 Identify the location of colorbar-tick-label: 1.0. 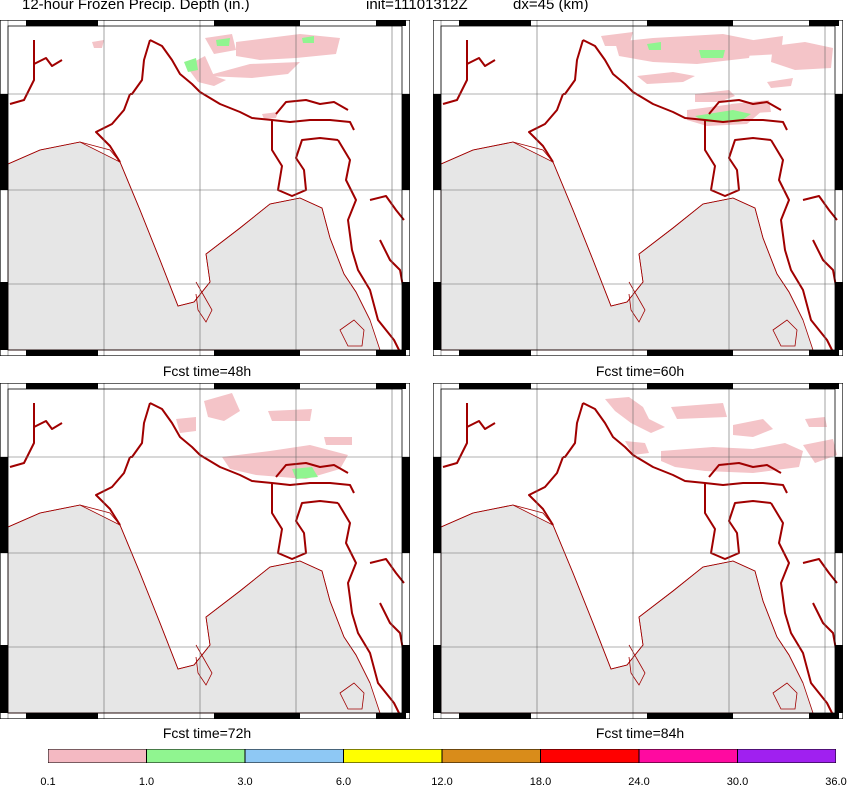
(146, 782).